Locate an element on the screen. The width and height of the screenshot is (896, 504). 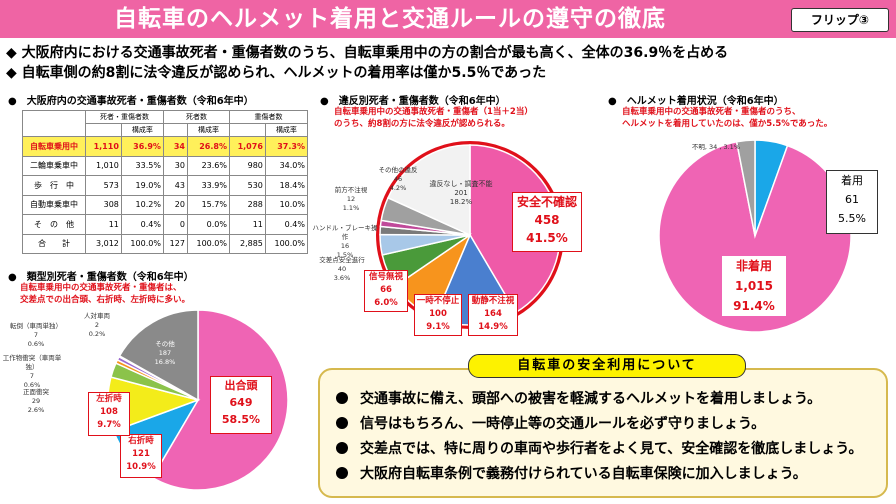
table-cell: 1,110 is located at coordinates (103, 146).